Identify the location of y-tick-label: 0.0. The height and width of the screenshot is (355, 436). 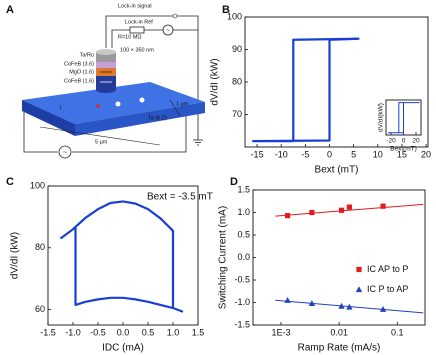
(243, 257).